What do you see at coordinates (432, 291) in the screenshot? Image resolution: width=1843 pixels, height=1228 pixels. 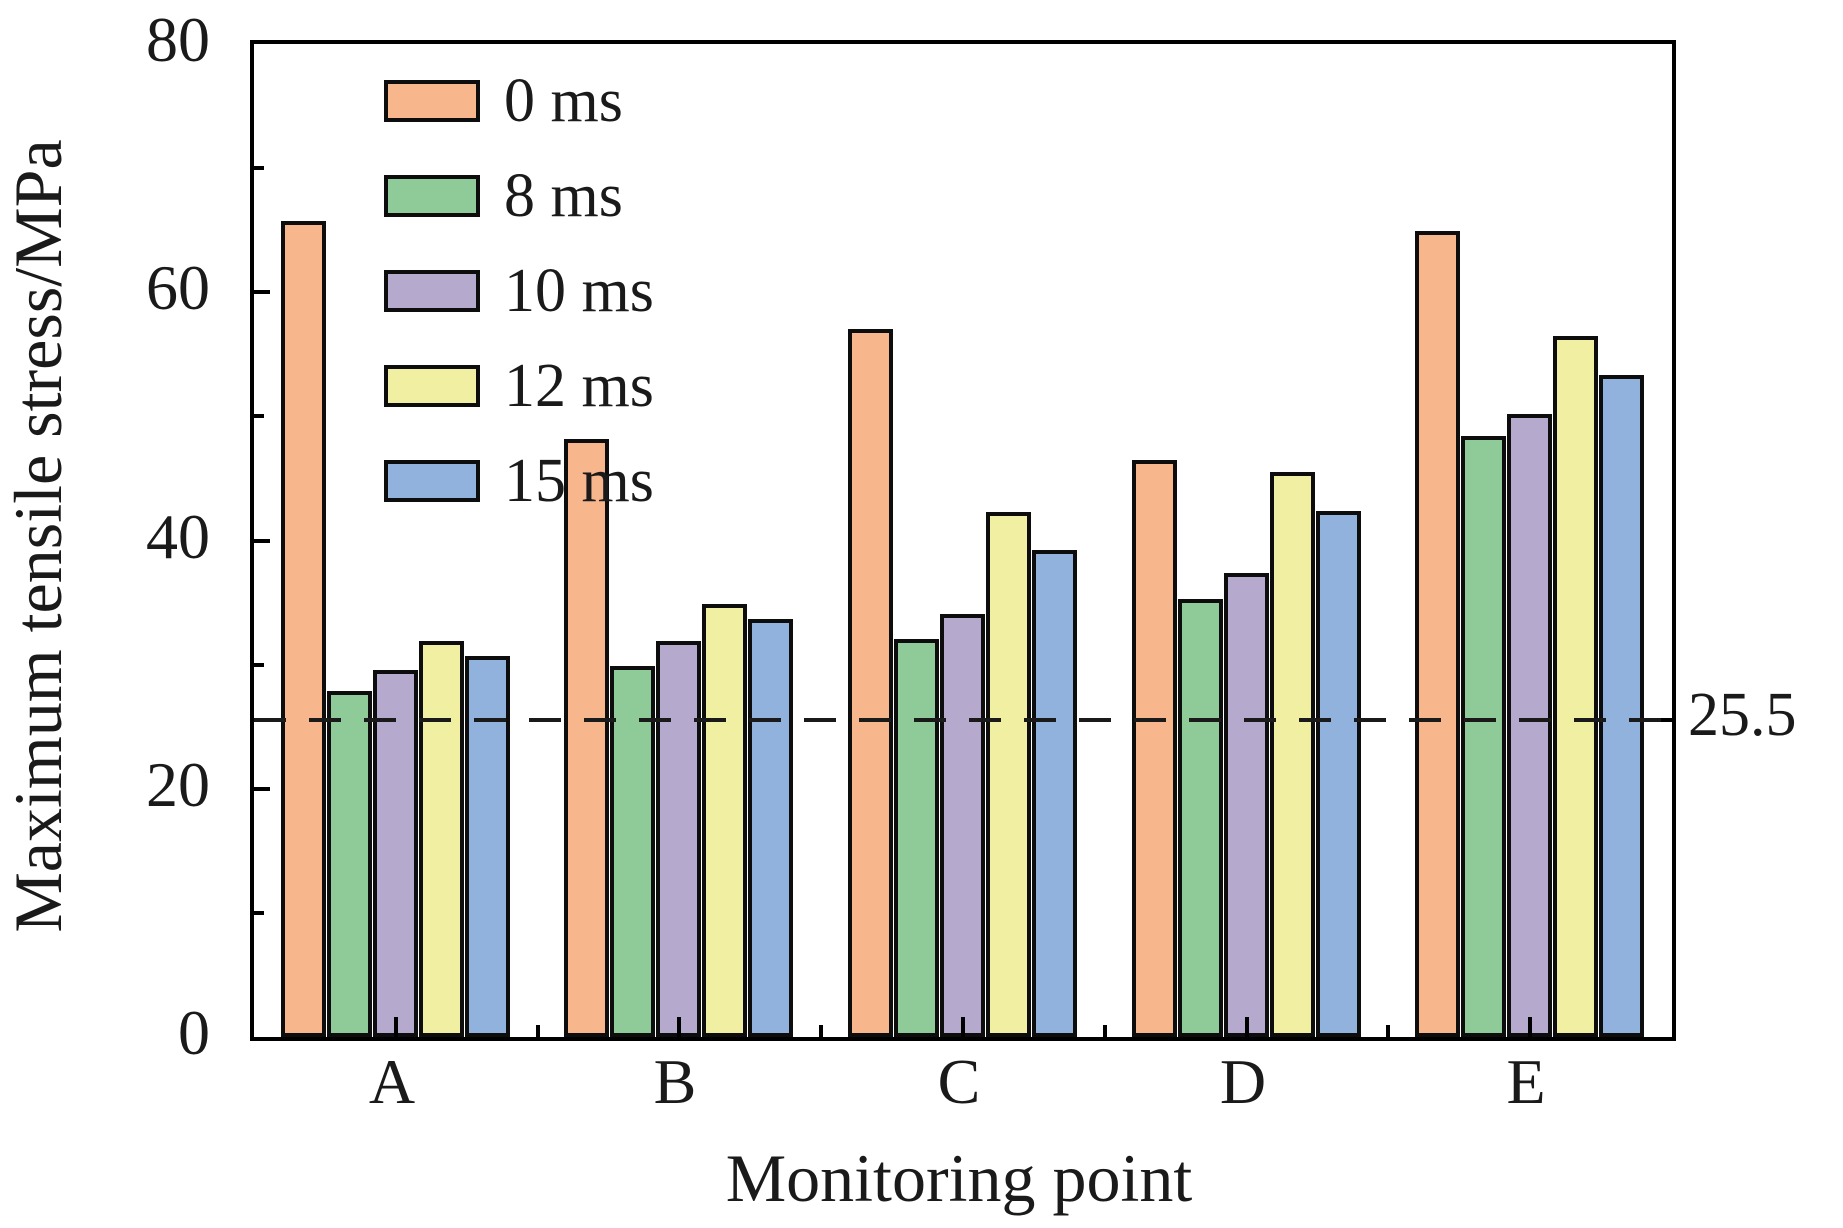 I see `legend-swatch-10ms` at bounding box center [432, 291].